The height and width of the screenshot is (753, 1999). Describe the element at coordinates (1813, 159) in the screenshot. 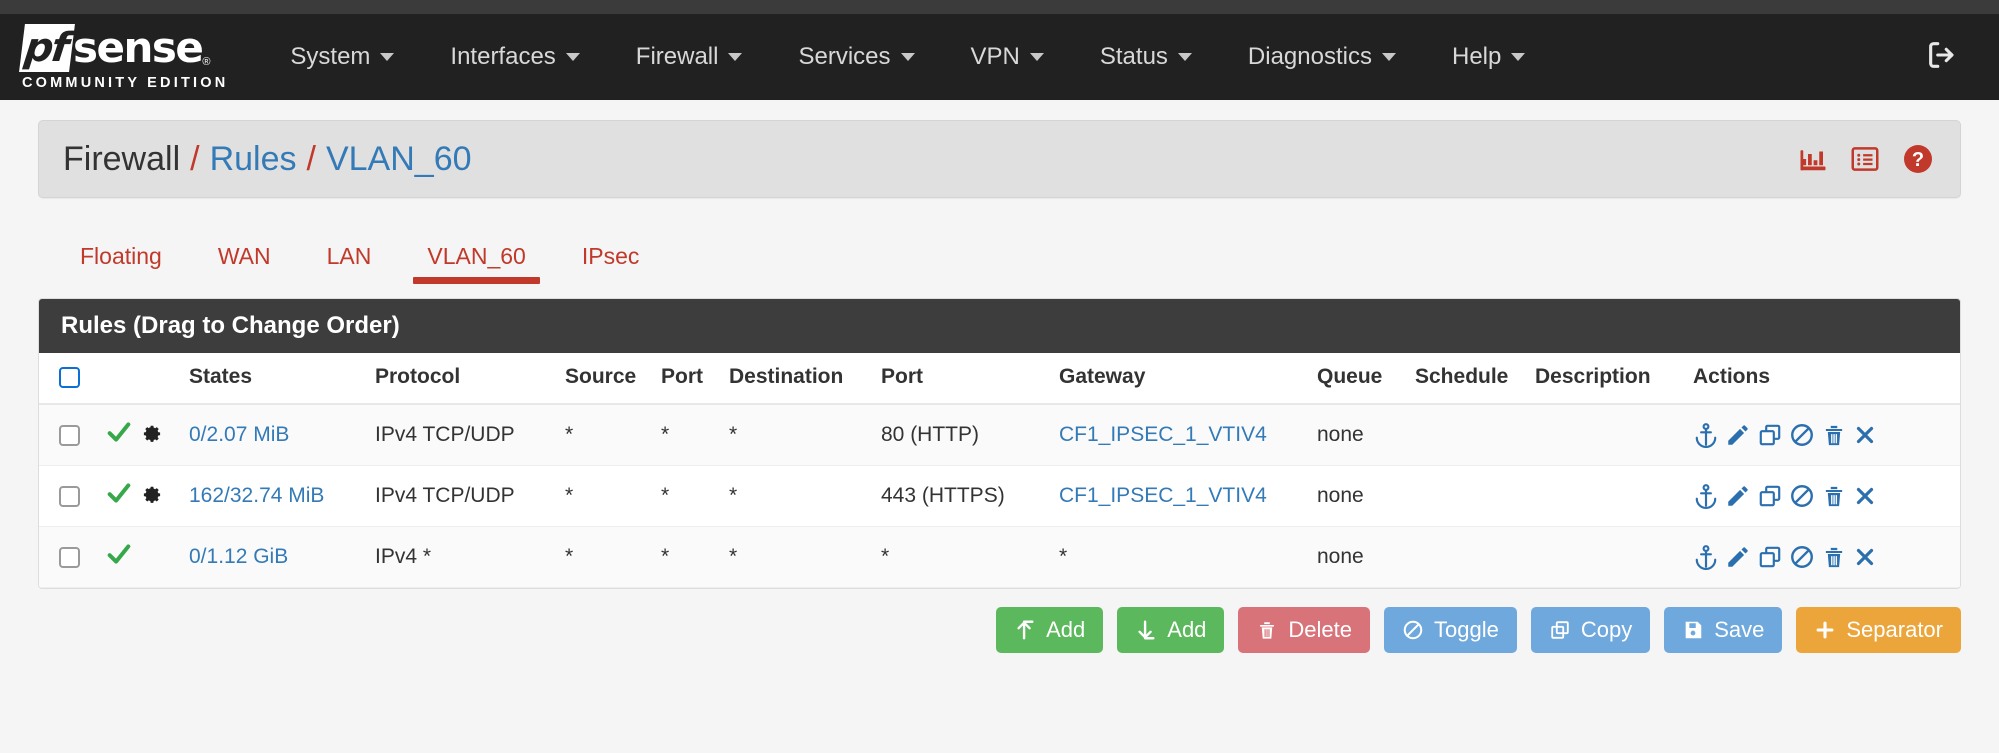

I see `chart-bar-icon` at that location.